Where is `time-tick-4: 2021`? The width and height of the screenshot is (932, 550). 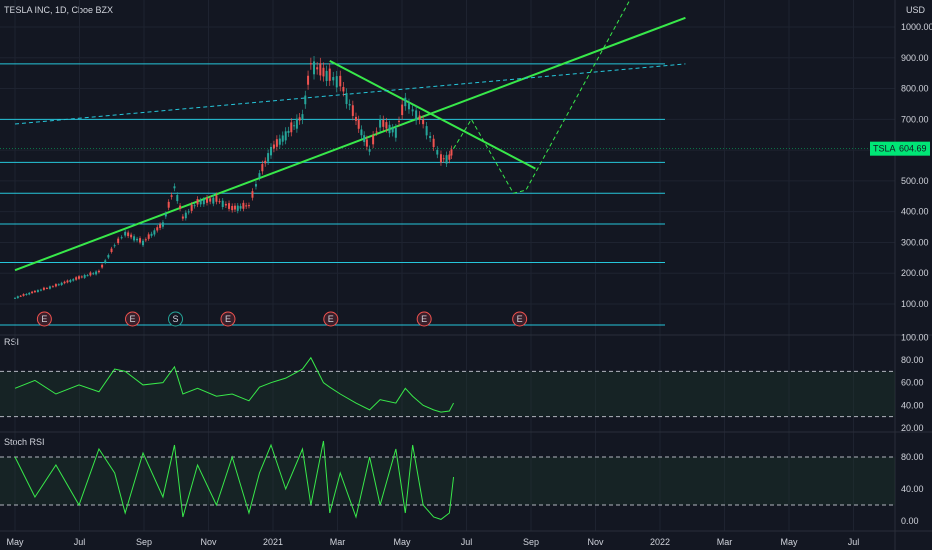 time-tick-4: 2021 is located at coordinates (273, 542).